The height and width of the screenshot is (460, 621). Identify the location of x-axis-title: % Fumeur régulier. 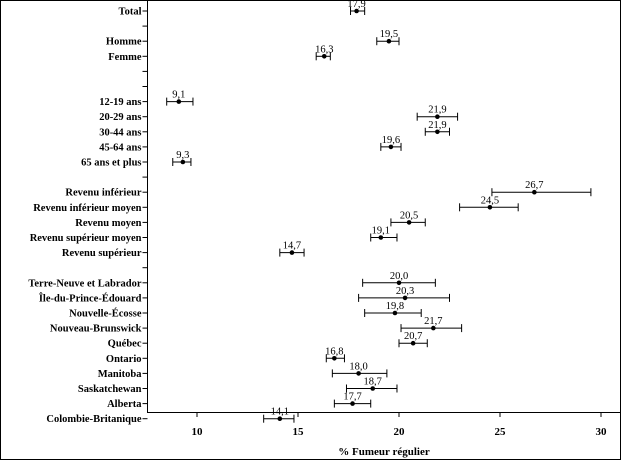
(384, 452).